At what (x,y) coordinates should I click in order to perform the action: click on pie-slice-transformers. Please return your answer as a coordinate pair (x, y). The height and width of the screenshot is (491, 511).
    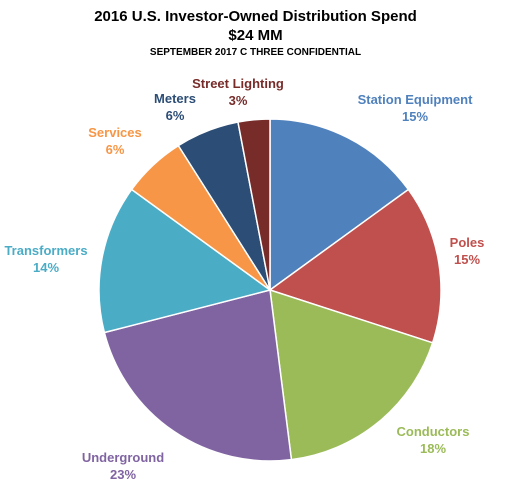
    Looking at the image, I should click on (185, 261).